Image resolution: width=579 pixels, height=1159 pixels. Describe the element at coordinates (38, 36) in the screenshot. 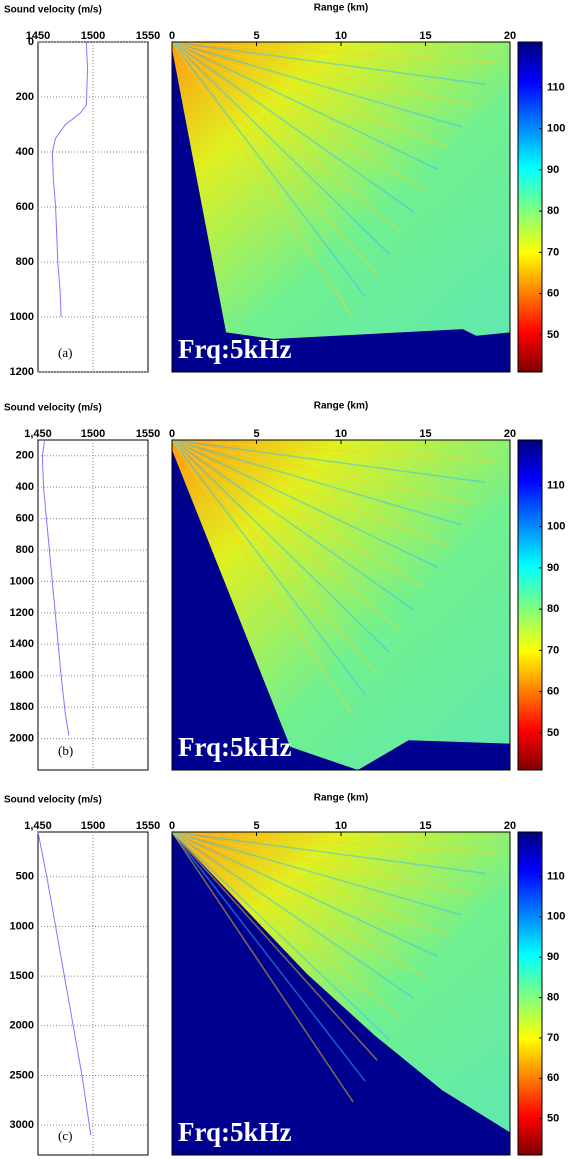

I see `x-tick-label: 1450` at that location.